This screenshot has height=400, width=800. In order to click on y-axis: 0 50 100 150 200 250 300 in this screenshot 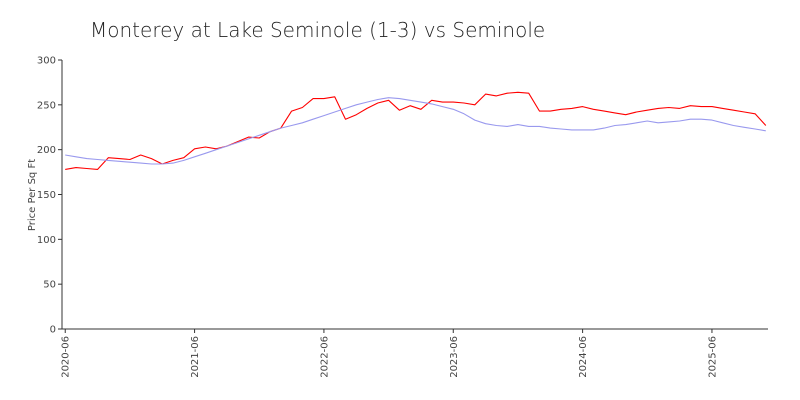, I will do `click(50, 196)`.